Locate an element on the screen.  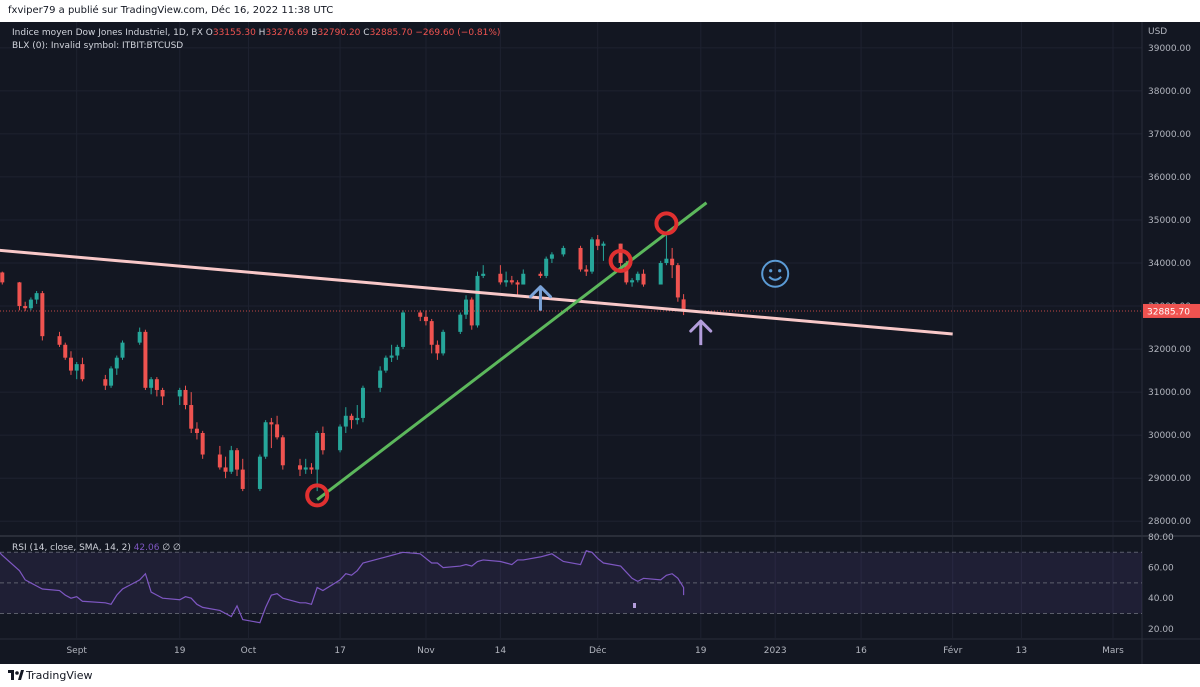
rsi-value: 42.06 is located at coordinates (148, 548).